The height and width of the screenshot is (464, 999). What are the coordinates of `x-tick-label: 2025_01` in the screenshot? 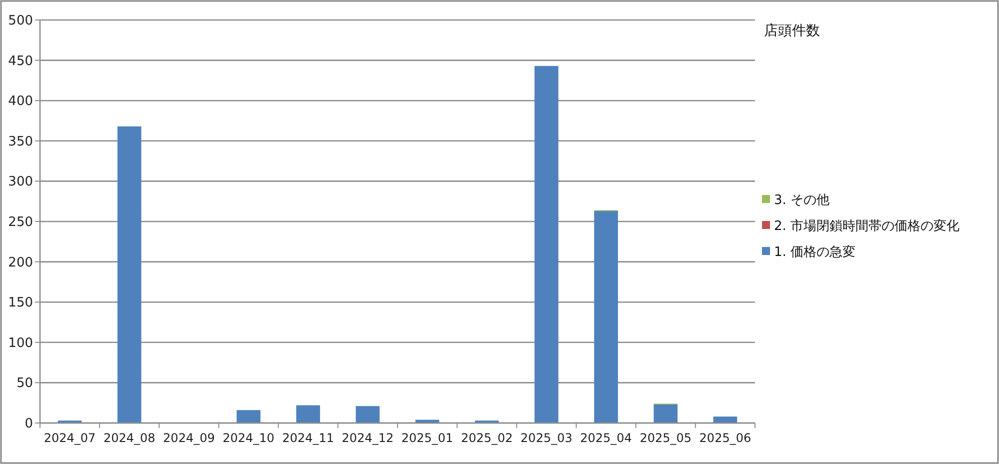 It's located at (427, 438).